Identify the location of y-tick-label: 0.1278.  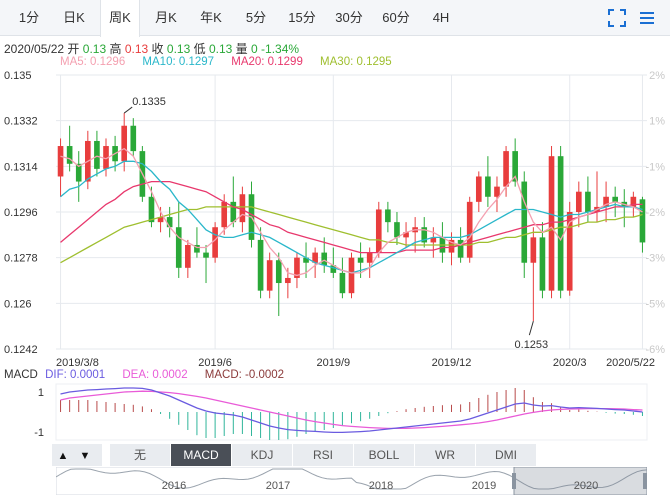
(21, 259).